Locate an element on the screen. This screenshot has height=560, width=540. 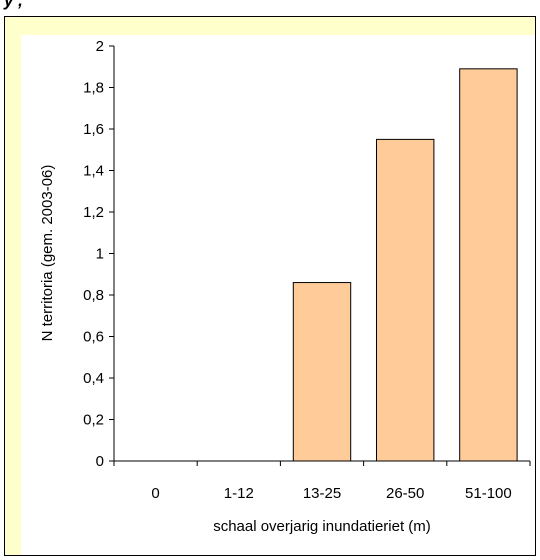
y-tick-label: 0,4 is located at coordinates (93, 378).